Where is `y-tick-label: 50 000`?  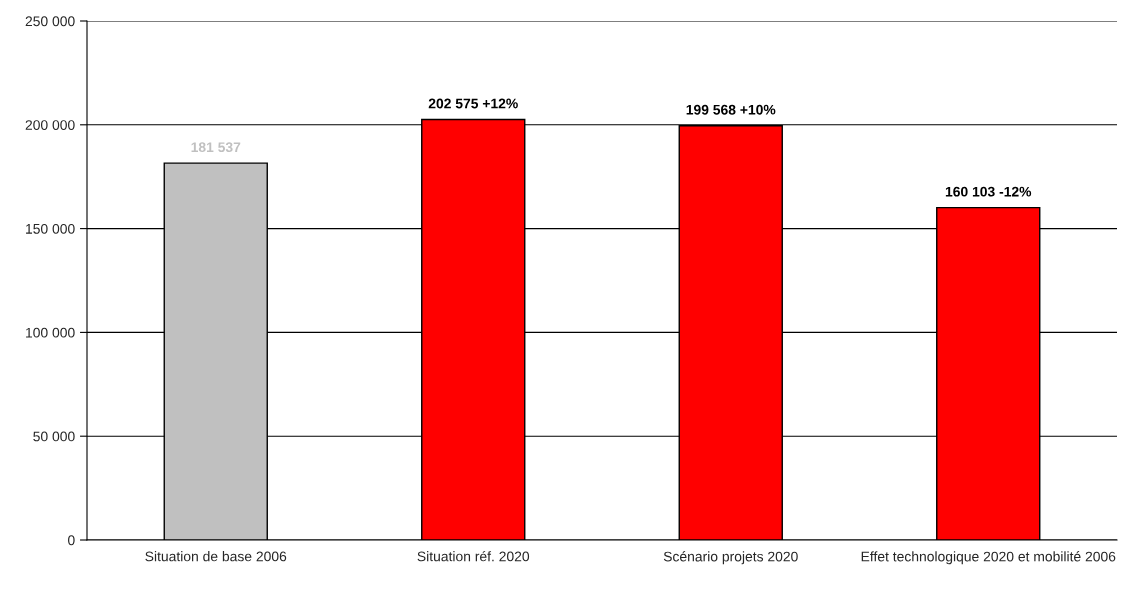 y-tick-label: 50 000 is located at coordinates (54, 436).